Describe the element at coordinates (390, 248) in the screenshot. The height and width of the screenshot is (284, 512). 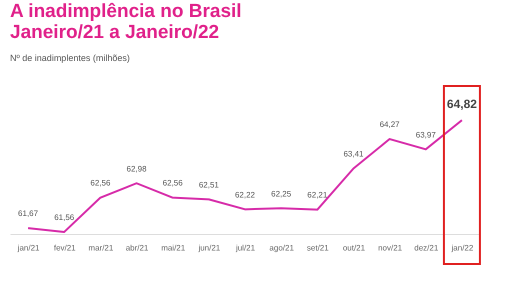
I see `x-tick-label: nov/21` at that location.